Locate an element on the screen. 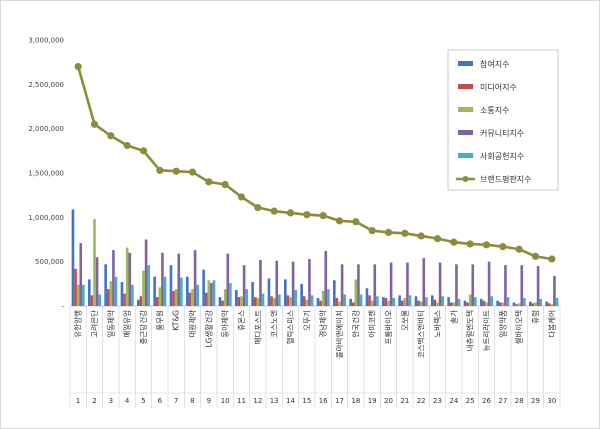 The image size is (600, 429). y-tick-label: 500,000 is located at coordinates (49, 262).